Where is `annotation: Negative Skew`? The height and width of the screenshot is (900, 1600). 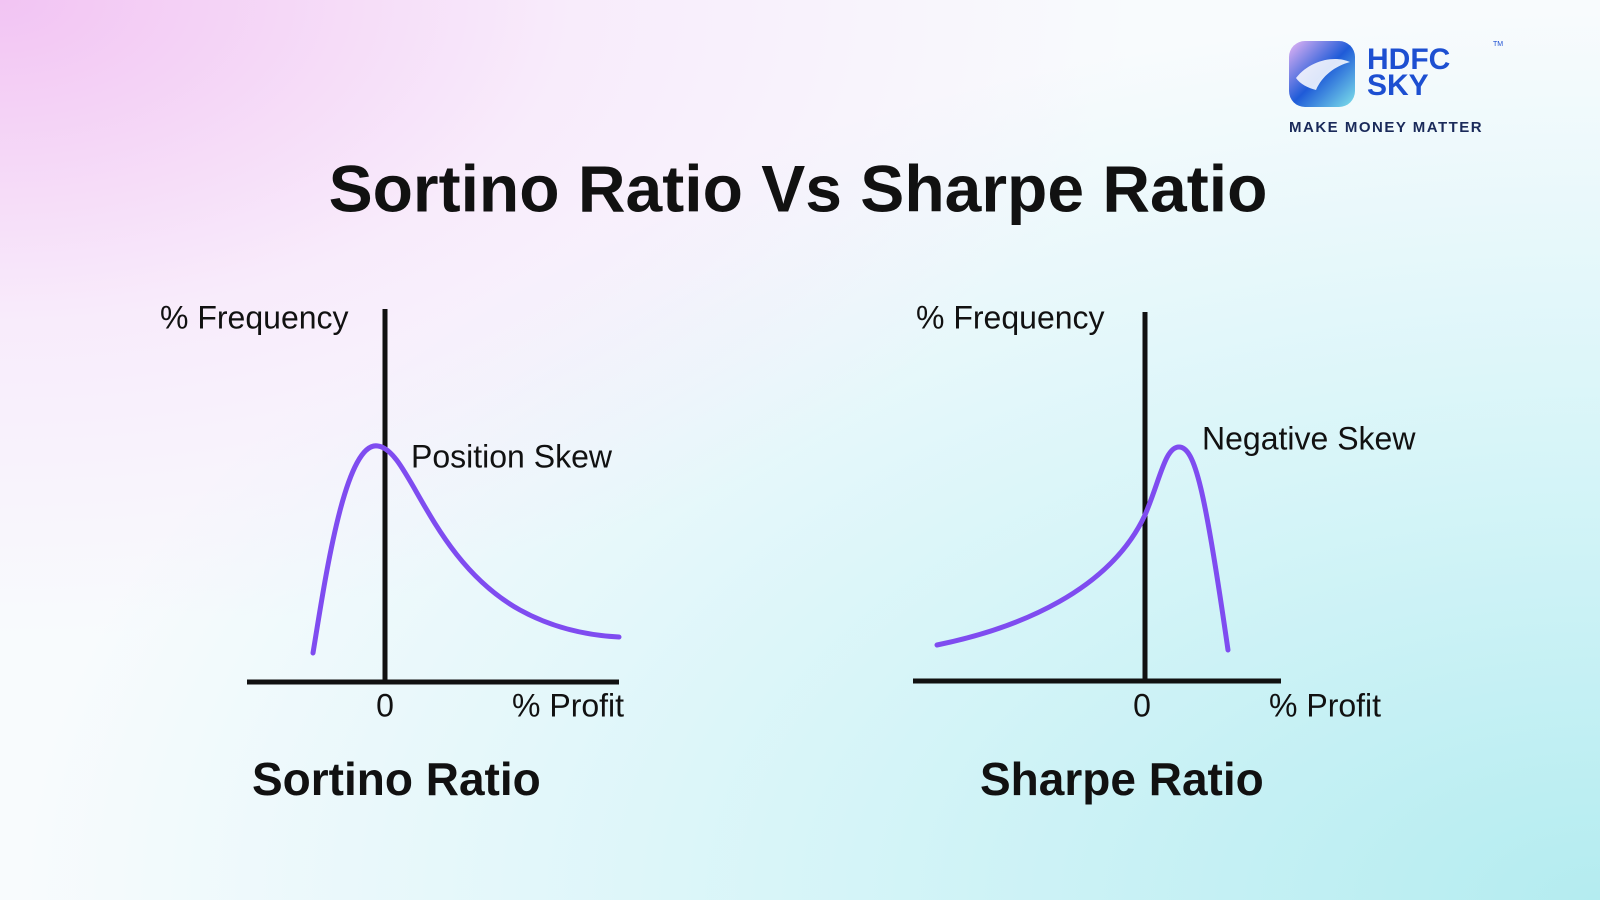 annotation: Negative Skew is located at coordinates (1309, 438).